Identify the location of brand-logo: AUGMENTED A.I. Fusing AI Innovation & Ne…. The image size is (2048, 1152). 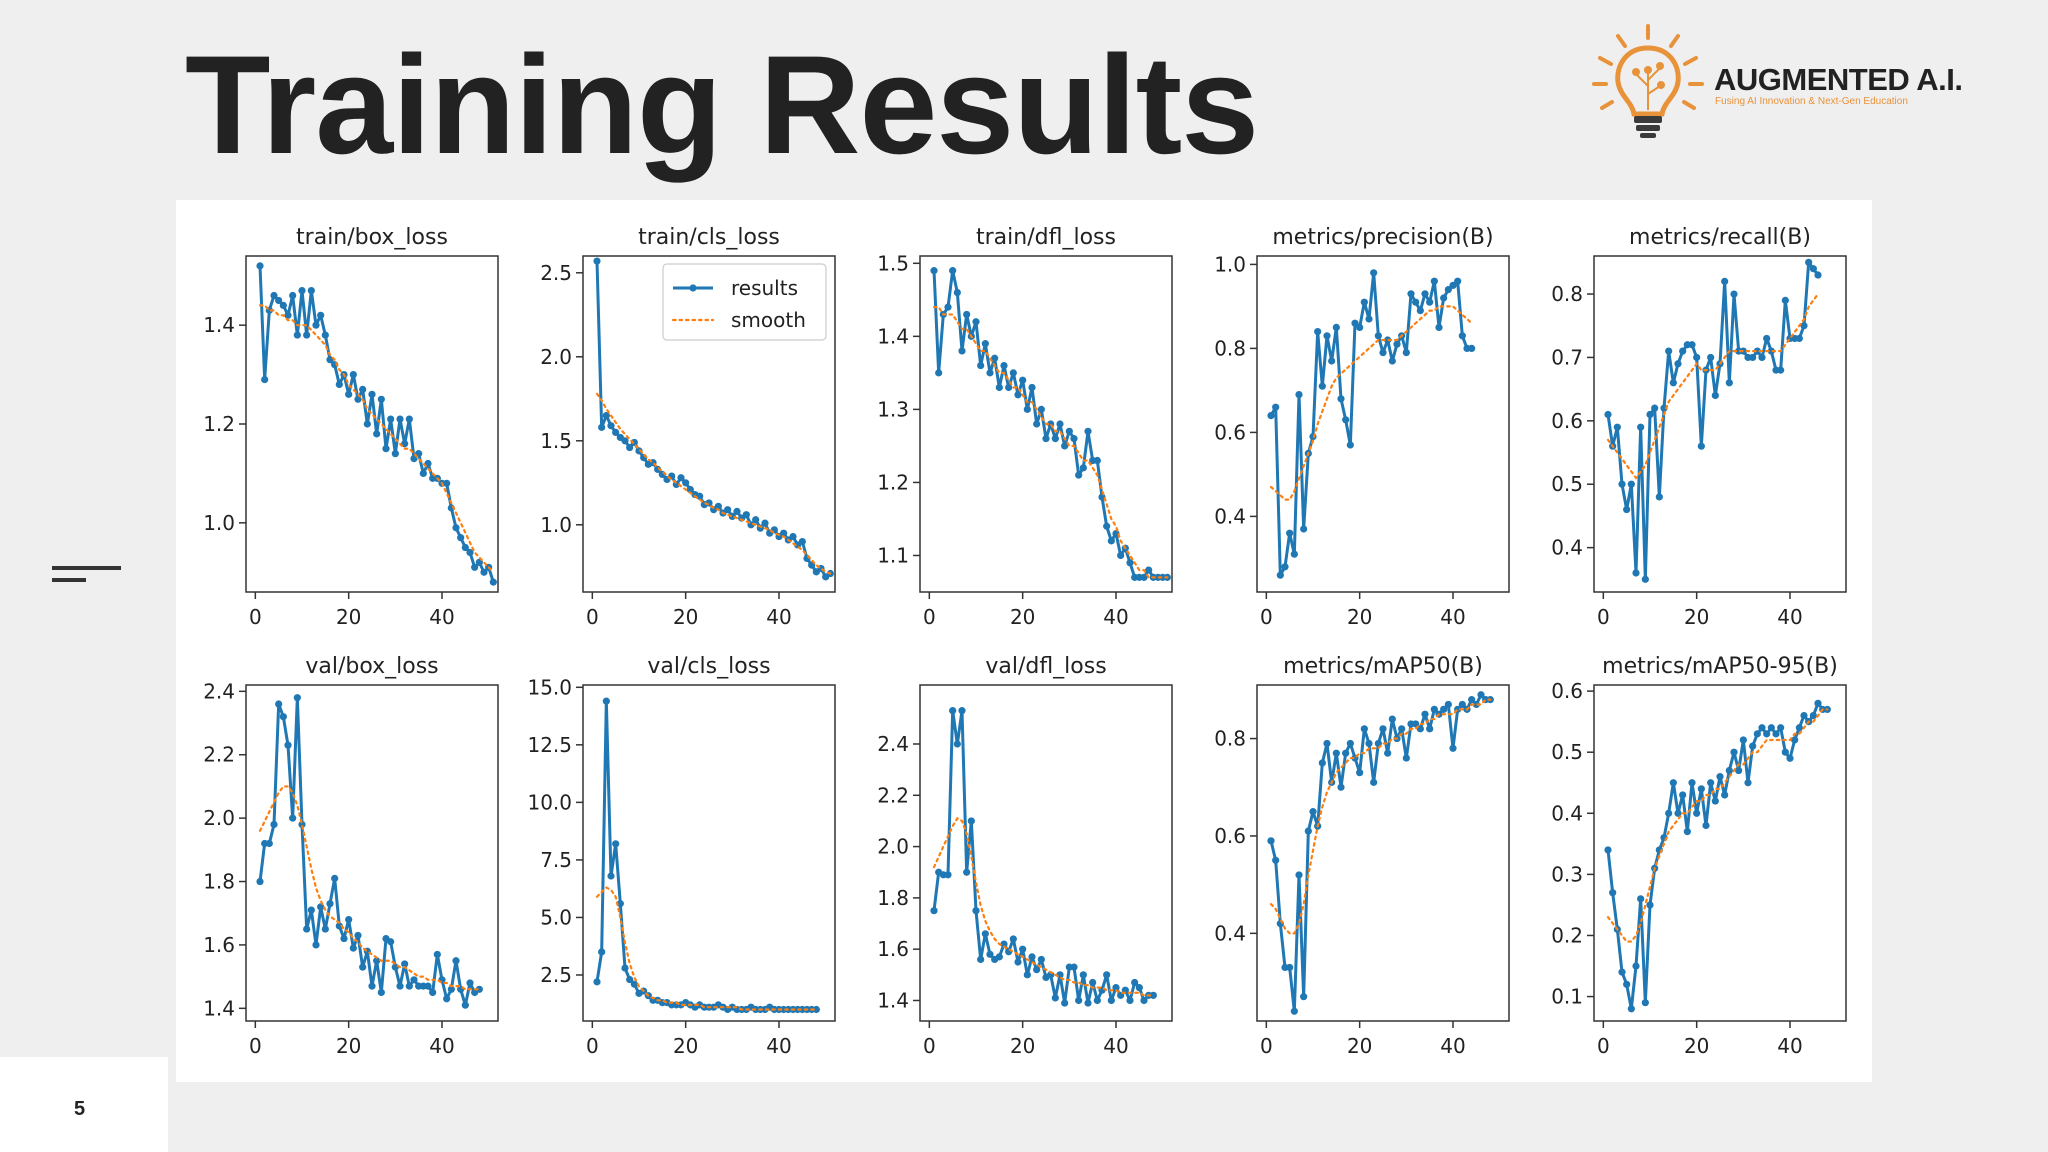
(1798, 87).